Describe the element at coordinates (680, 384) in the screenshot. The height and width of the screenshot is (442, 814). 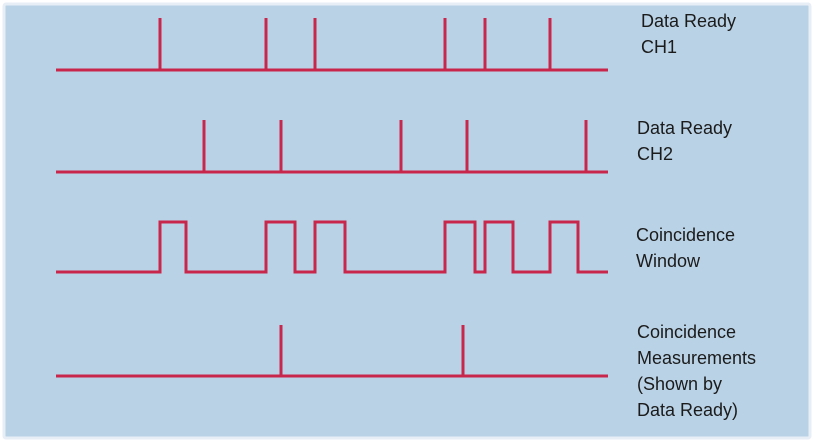
I see `label-line: (Shown by` at that location.